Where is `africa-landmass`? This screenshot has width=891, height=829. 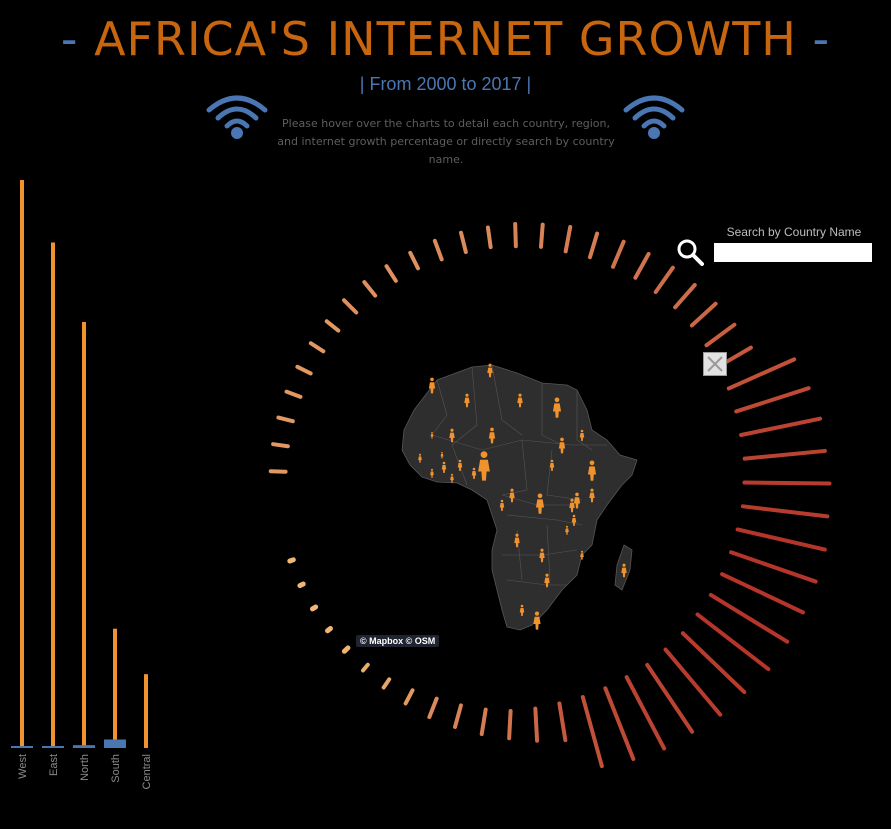
africa-landmass is located at coordinates (519, 497).